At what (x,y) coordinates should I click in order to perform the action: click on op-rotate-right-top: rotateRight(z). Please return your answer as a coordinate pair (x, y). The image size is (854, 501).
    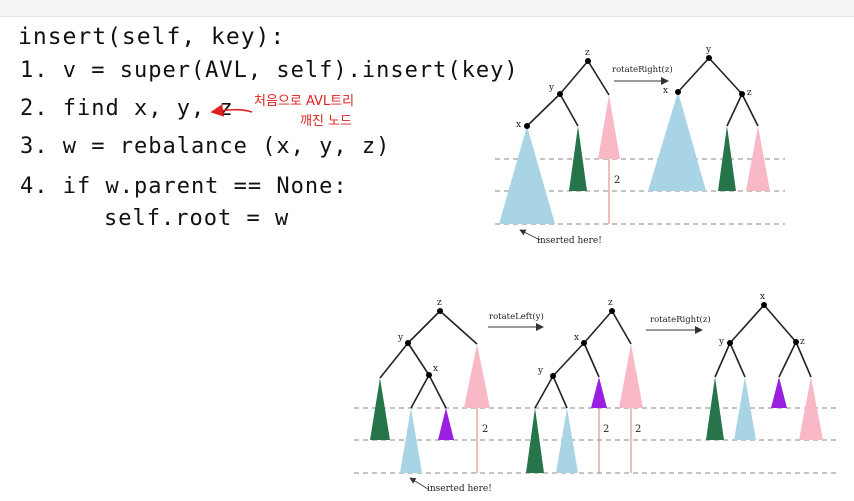
    Looking at the image, I should click on (642, 74).